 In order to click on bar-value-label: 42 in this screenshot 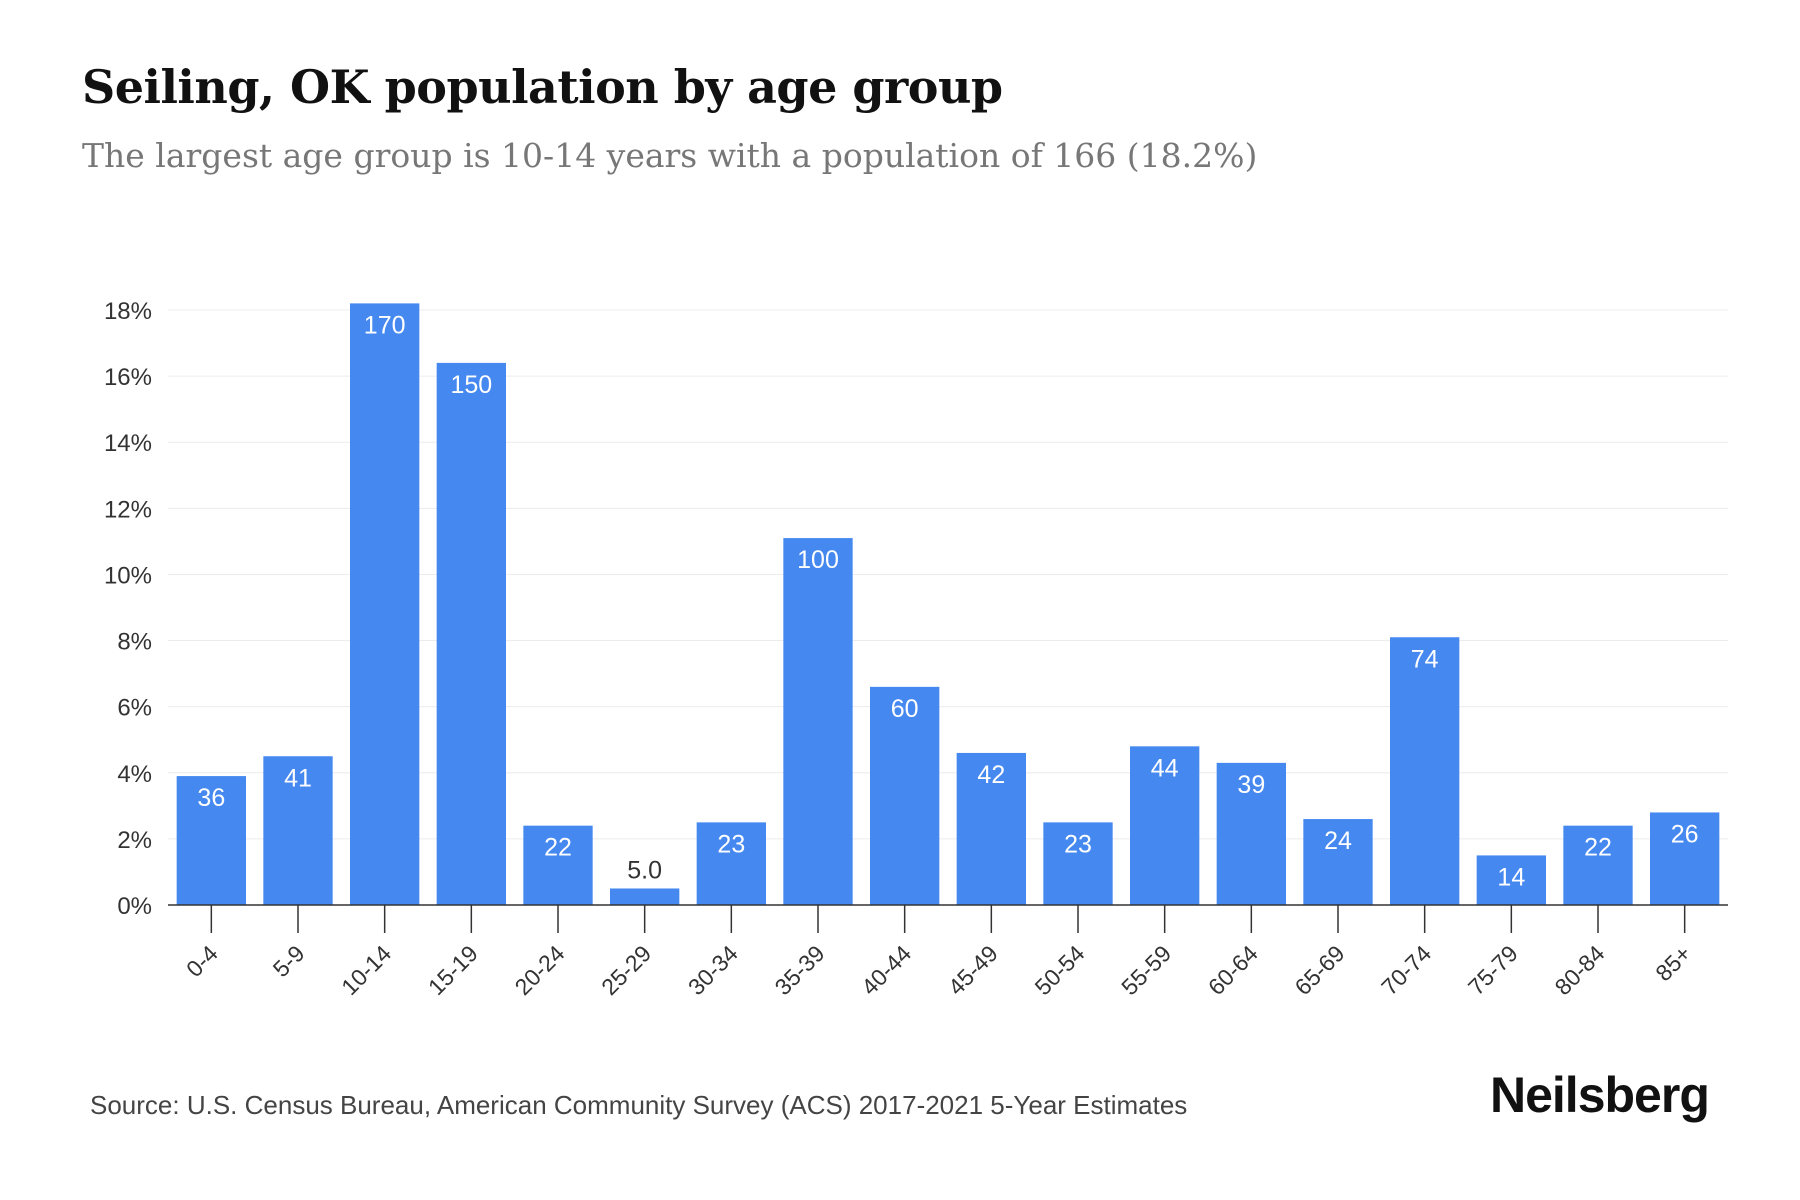, I will do `click(991, 775)`.